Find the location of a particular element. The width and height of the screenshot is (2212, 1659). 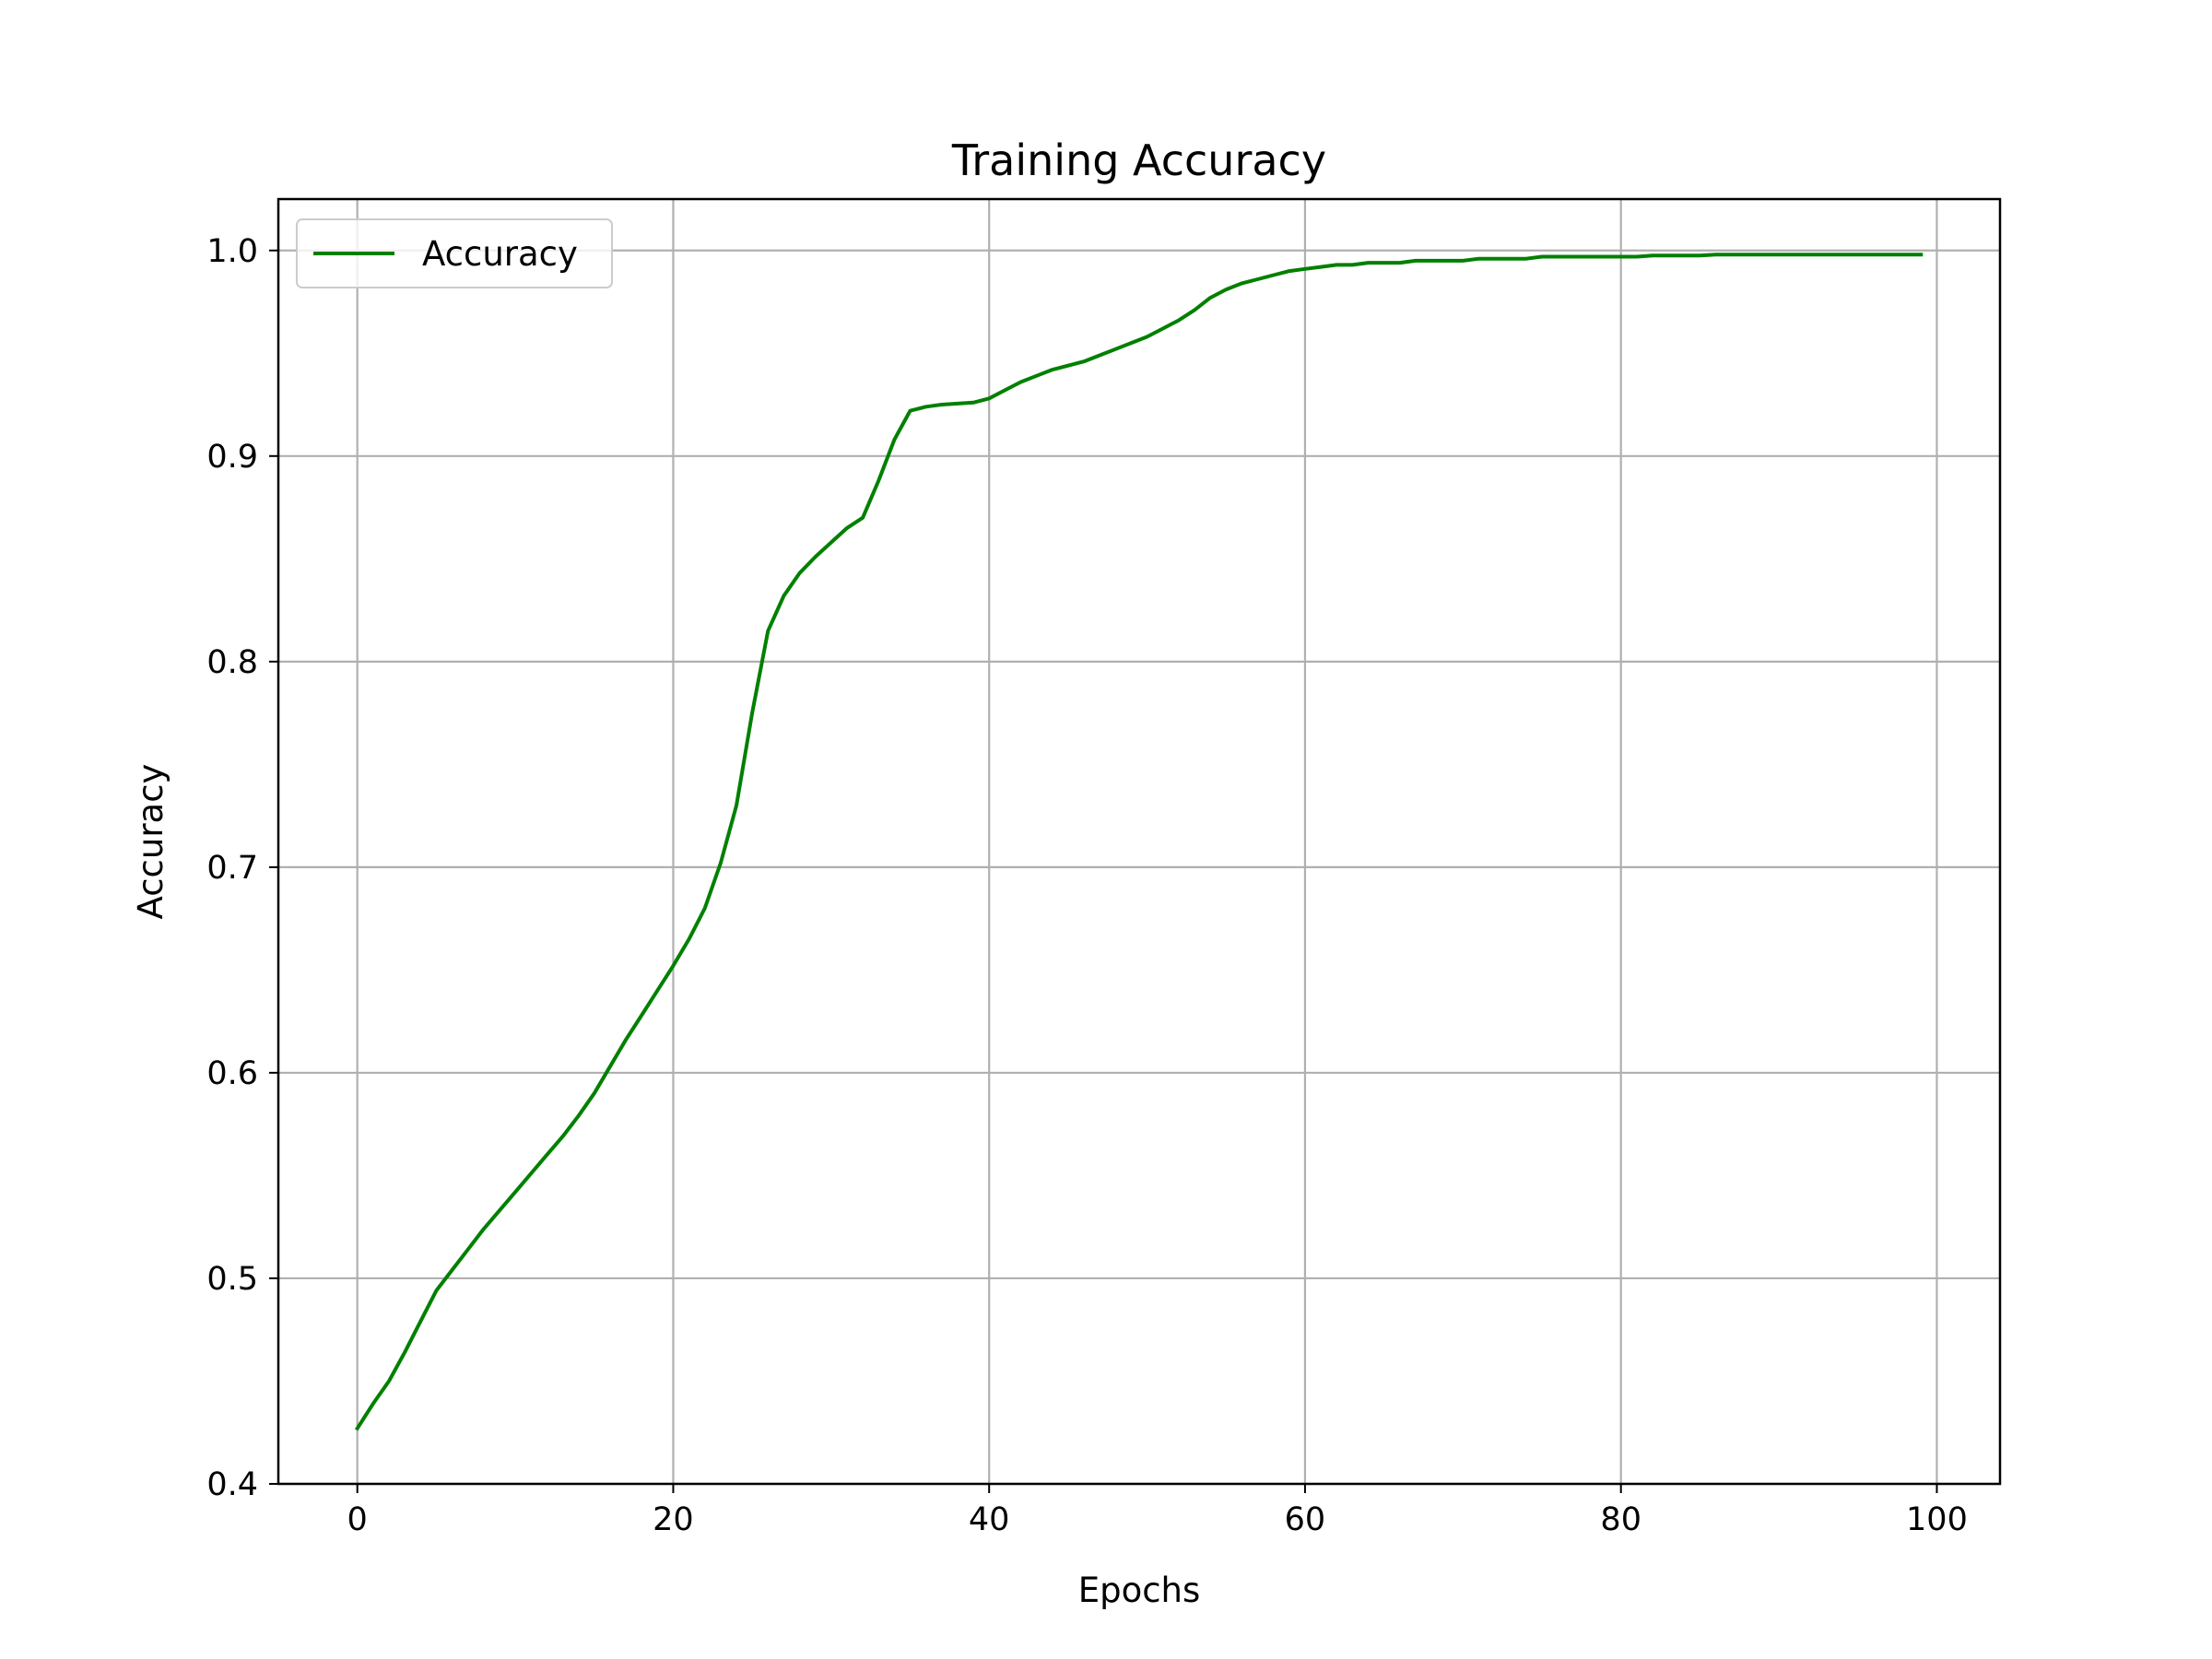

legend-label-accuracy: Accuracy is located at coordinates (500, 254).